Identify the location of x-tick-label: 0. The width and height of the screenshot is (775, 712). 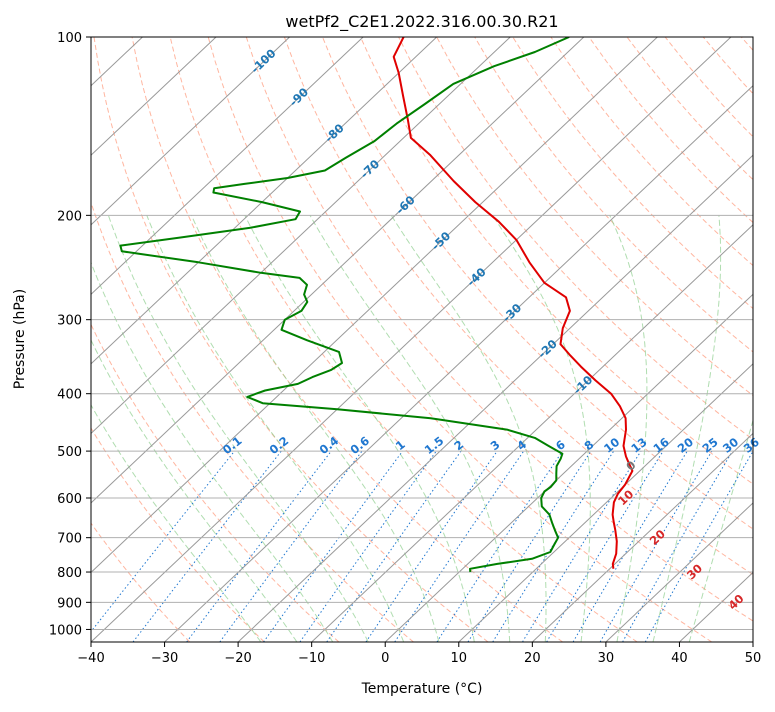
(385, 658).